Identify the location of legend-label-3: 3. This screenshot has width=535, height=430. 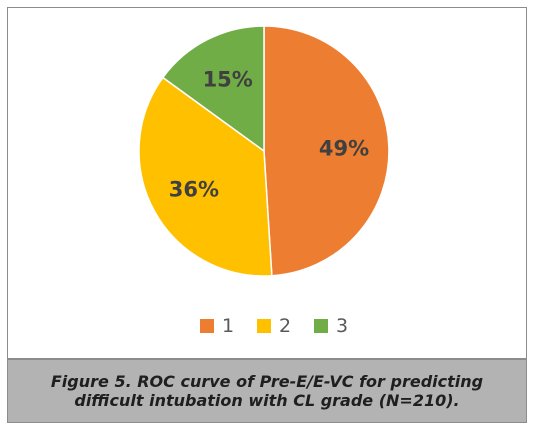
(342, 326).